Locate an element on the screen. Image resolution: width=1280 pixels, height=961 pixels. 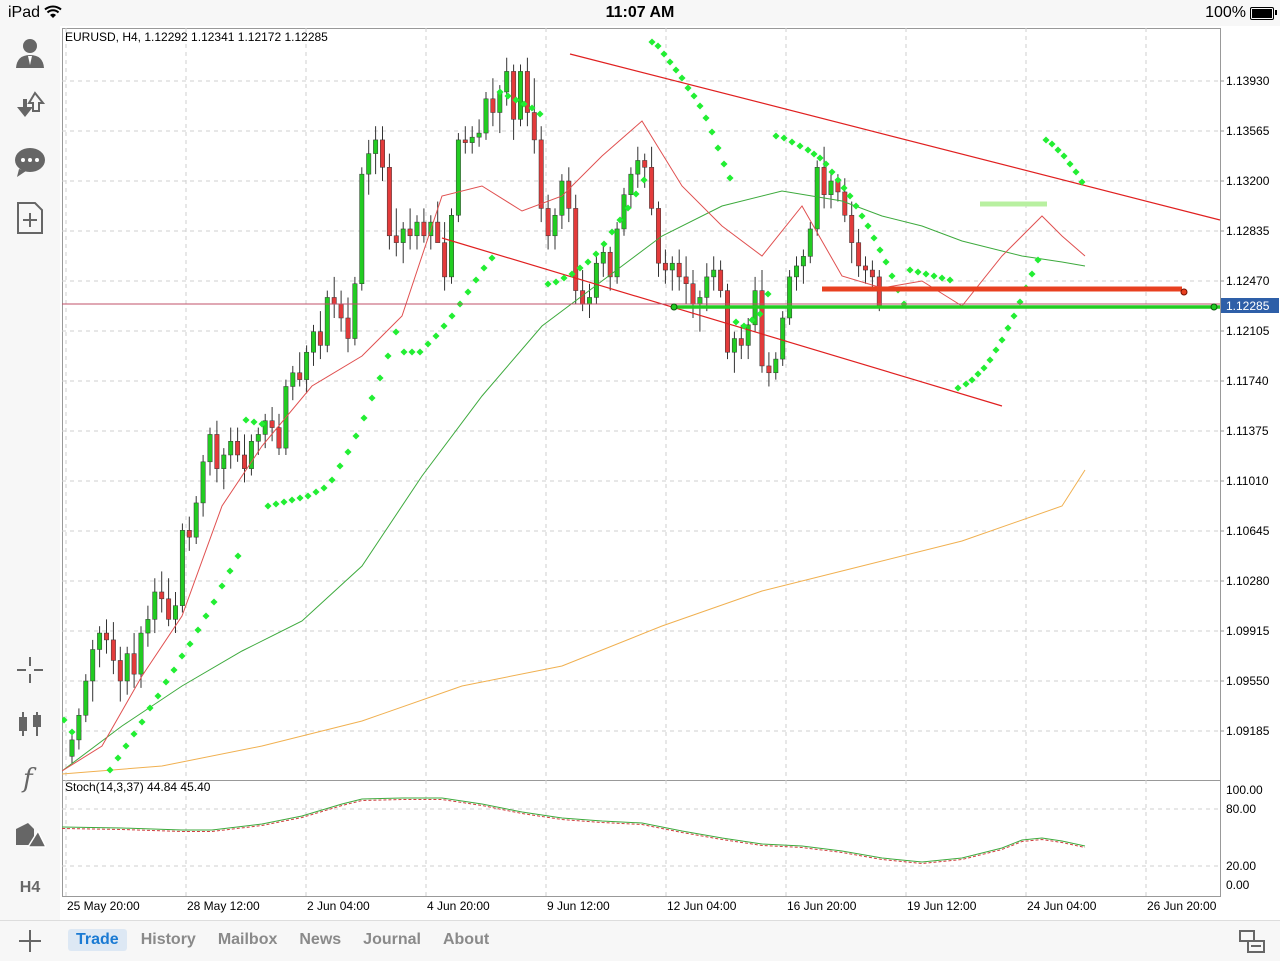
support-line-handle-right is located at coordinates (1214, 307).